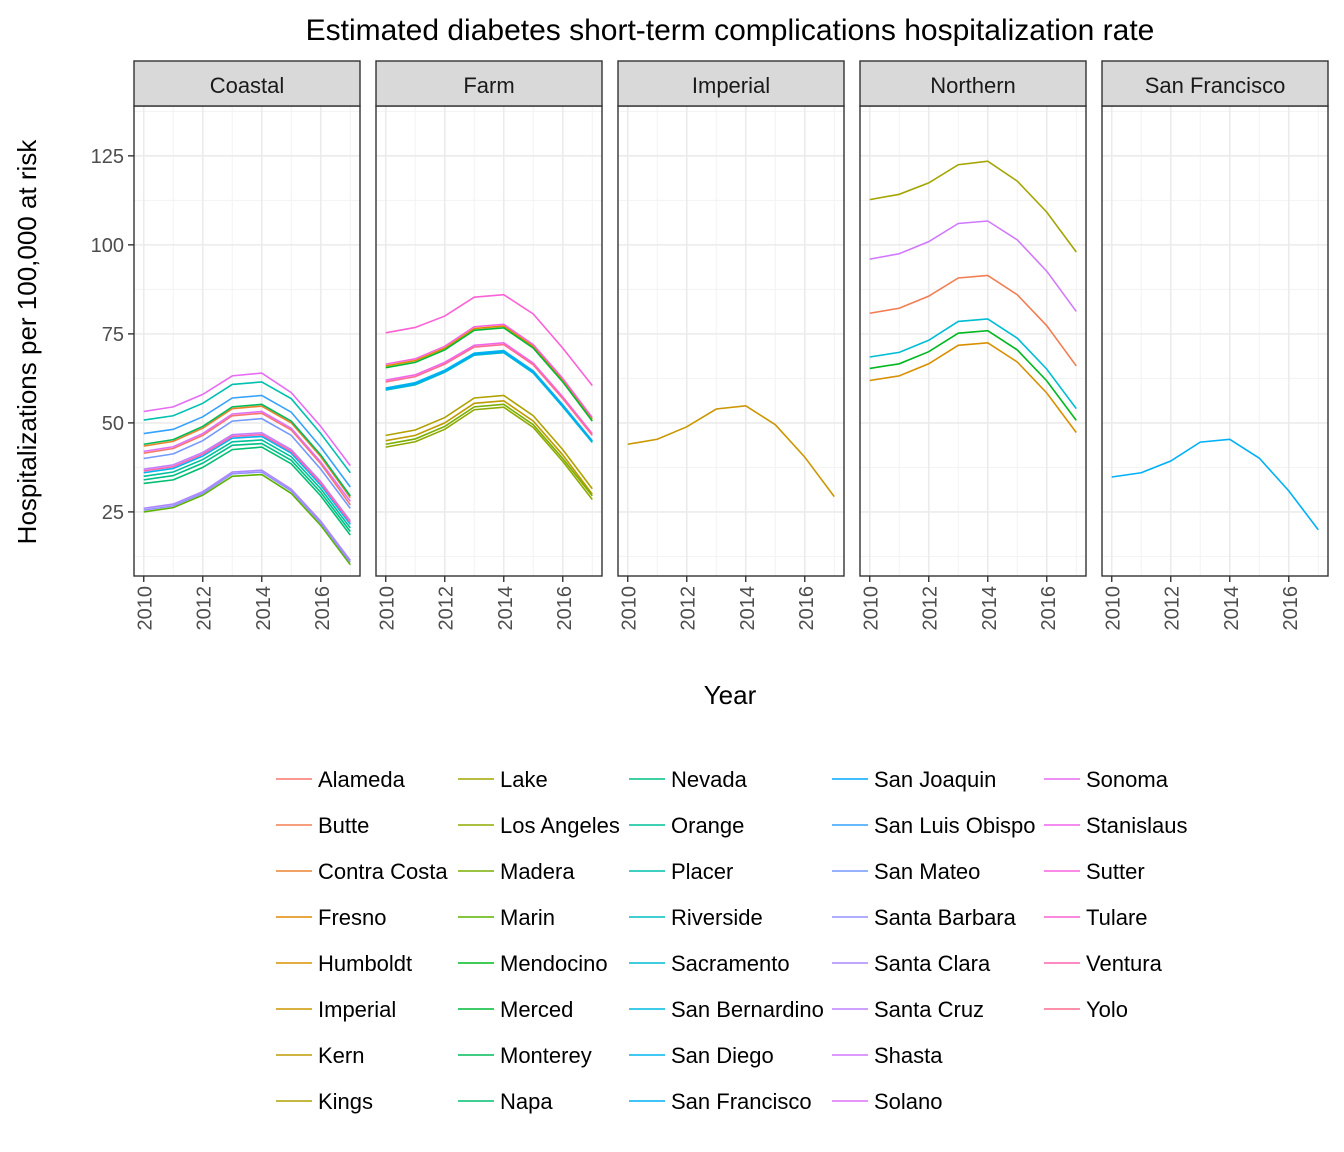 This screenshot has height=1152, width=1344. I want to click on legend-item: San Francisco, so click(720, 1101).